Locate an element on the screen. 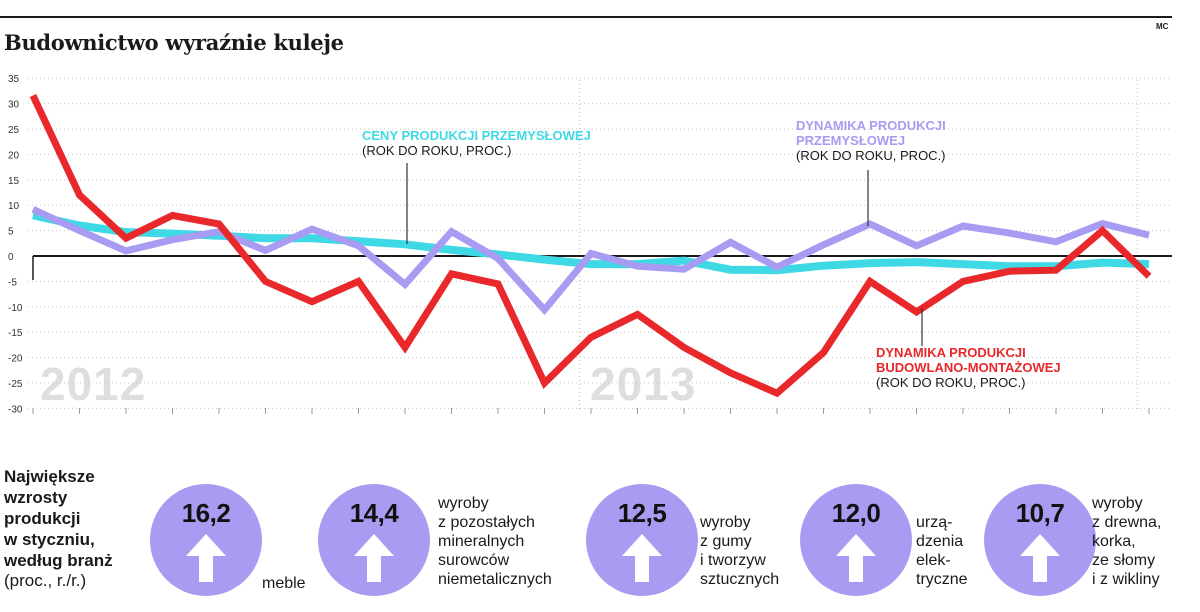 The width and height of the screenshot is (1200, 612). series-line-ceny is located at coordinates (591, 243).